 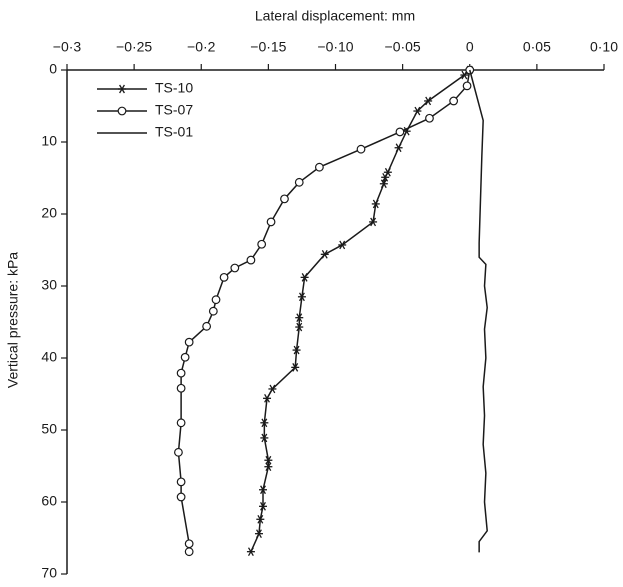 What do you see at coordinates (53, 69) in the screenshot?
I see `y-tick-label: 0` at bounding box center [53, 69].